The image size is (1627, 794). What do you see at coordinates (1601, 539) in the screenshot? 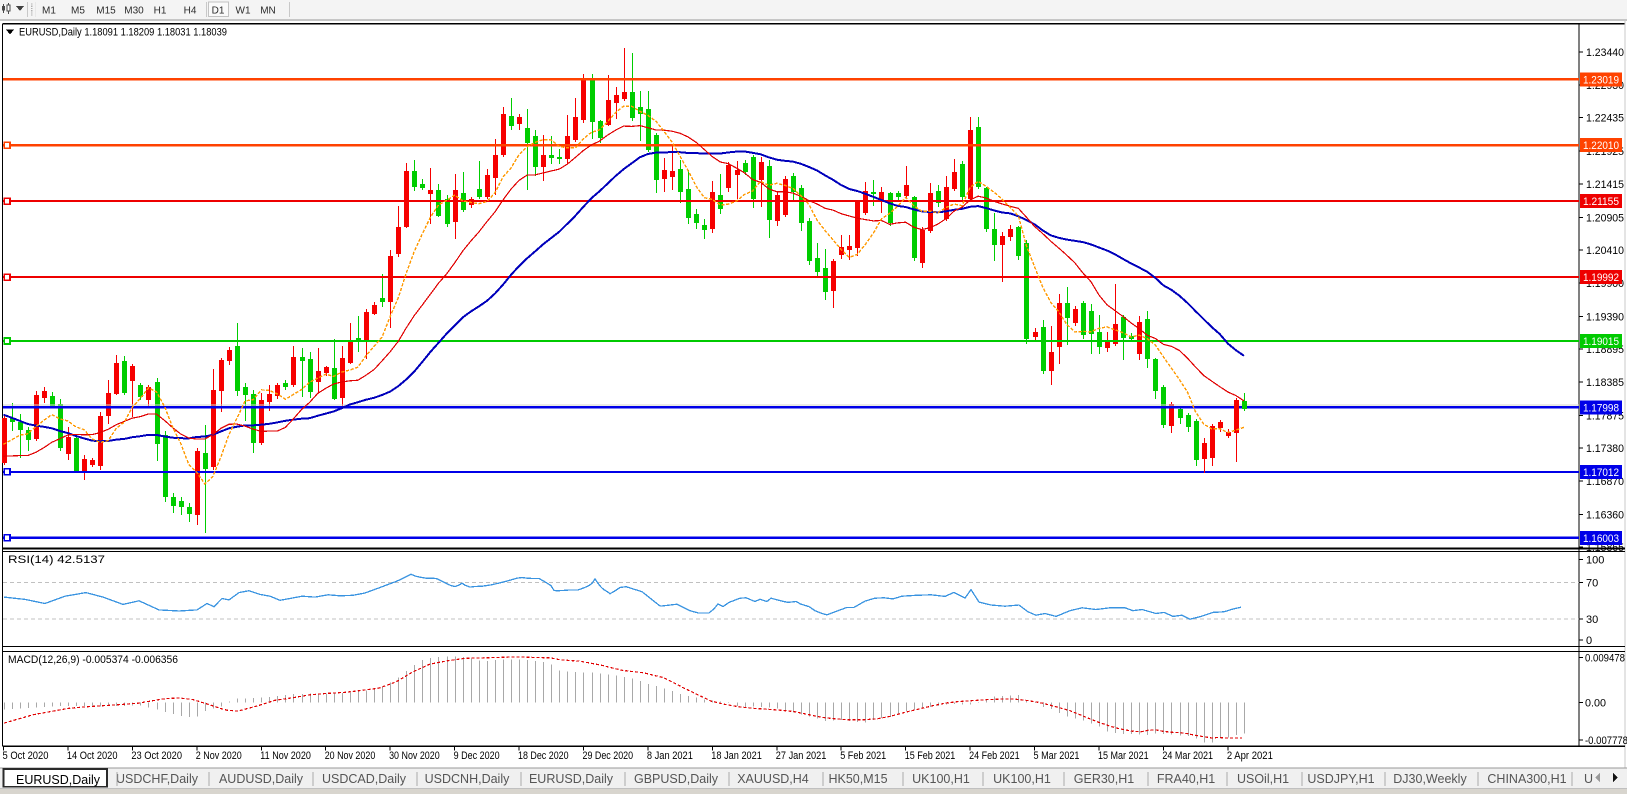
I see `svg-text: 1.16003` at bounding box center [1601, 539].